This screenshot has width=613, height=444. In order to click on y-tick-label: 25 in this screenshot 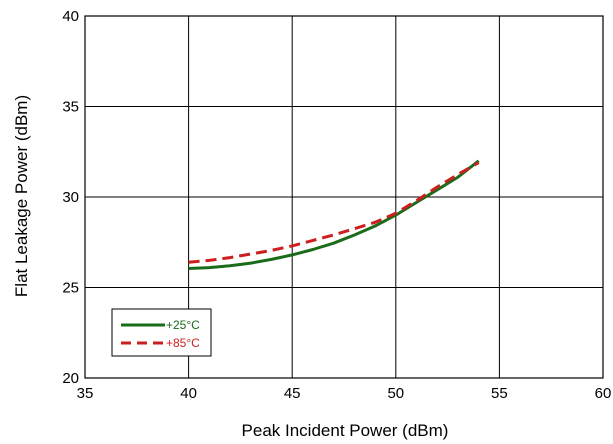, I will do `click(70, 288)`.